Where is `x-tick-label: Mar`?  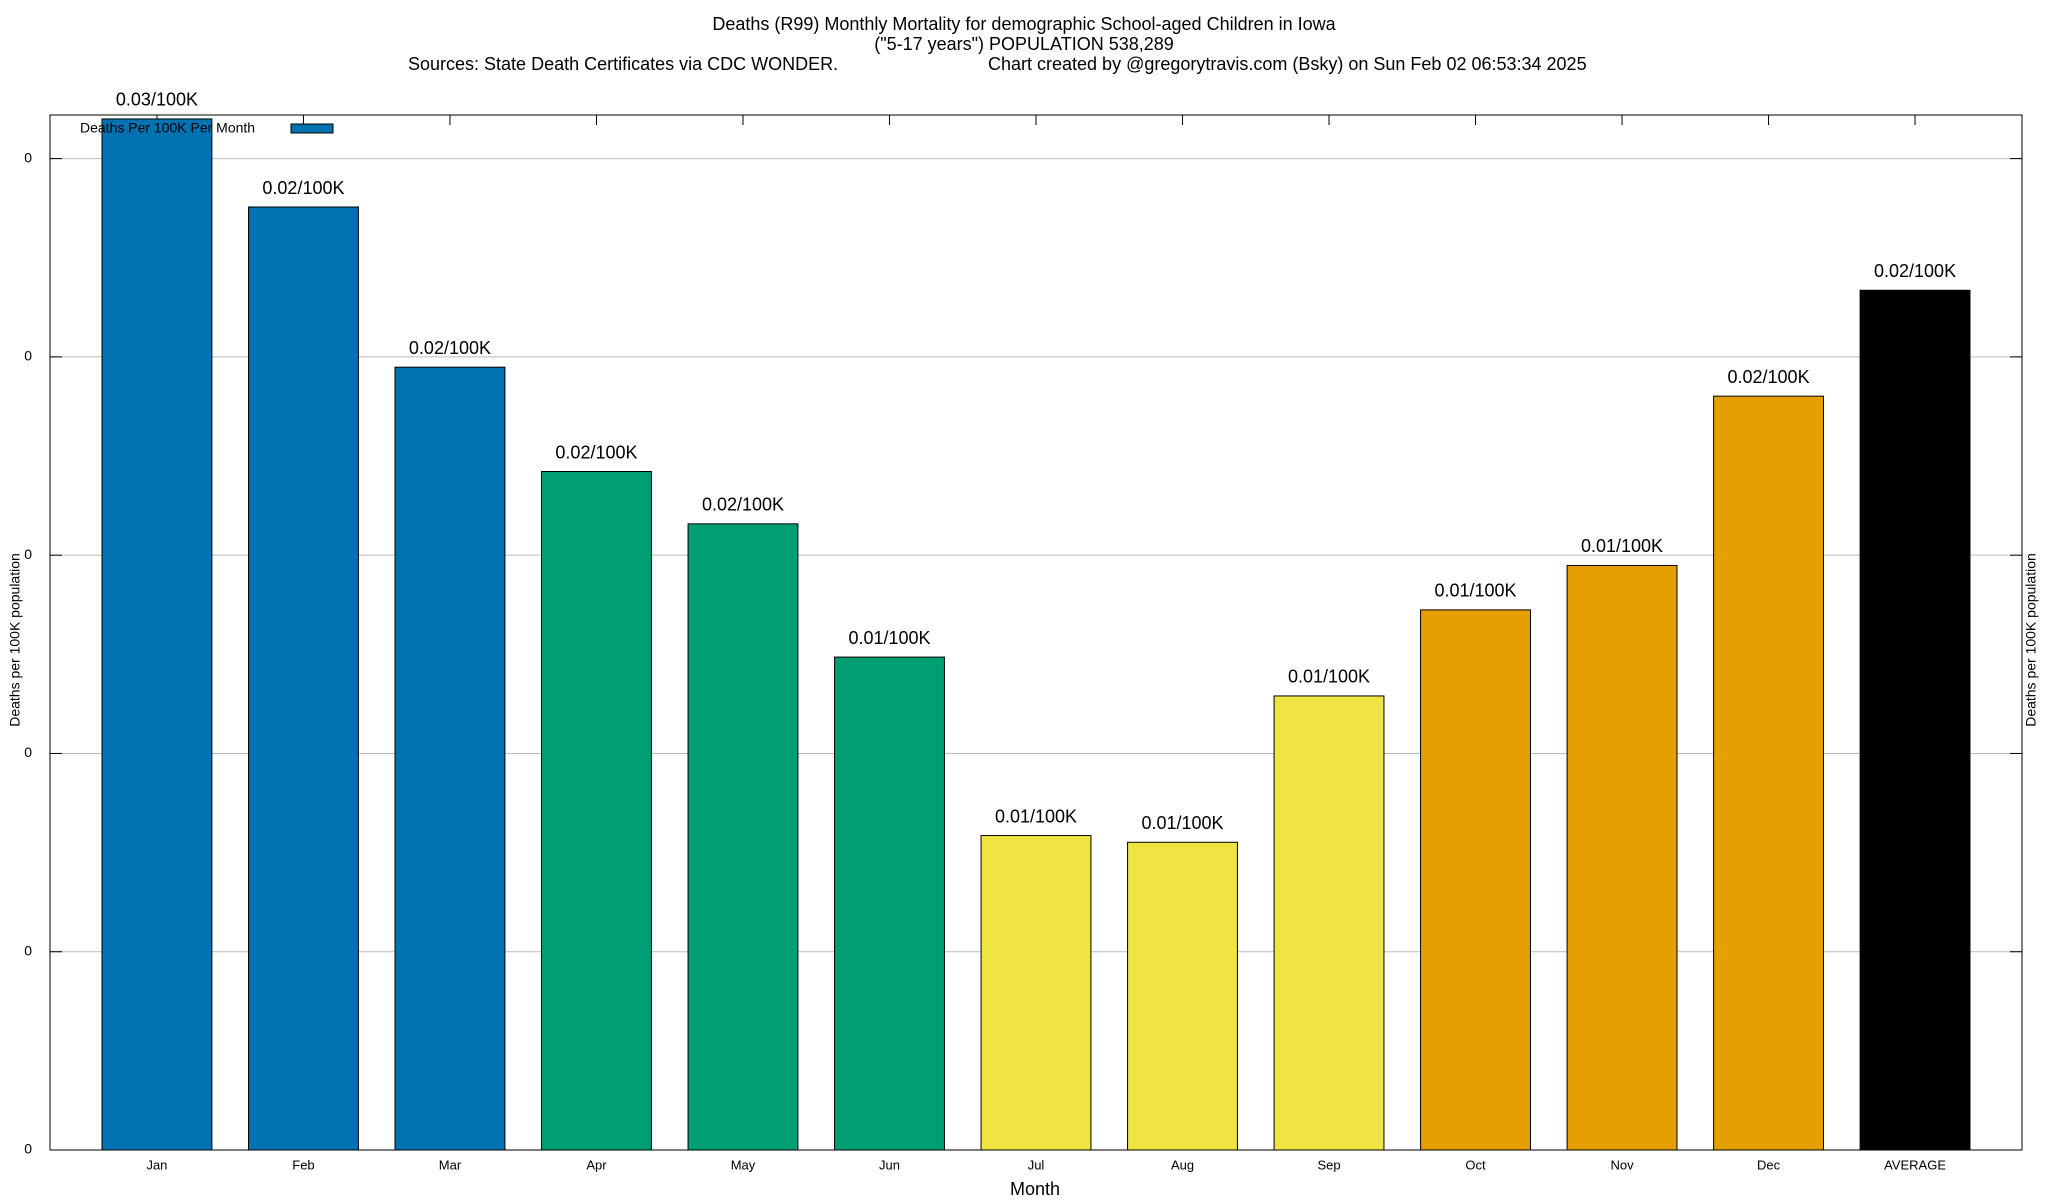 x-tick-label: Mar is located at coordinates (450, 1164).